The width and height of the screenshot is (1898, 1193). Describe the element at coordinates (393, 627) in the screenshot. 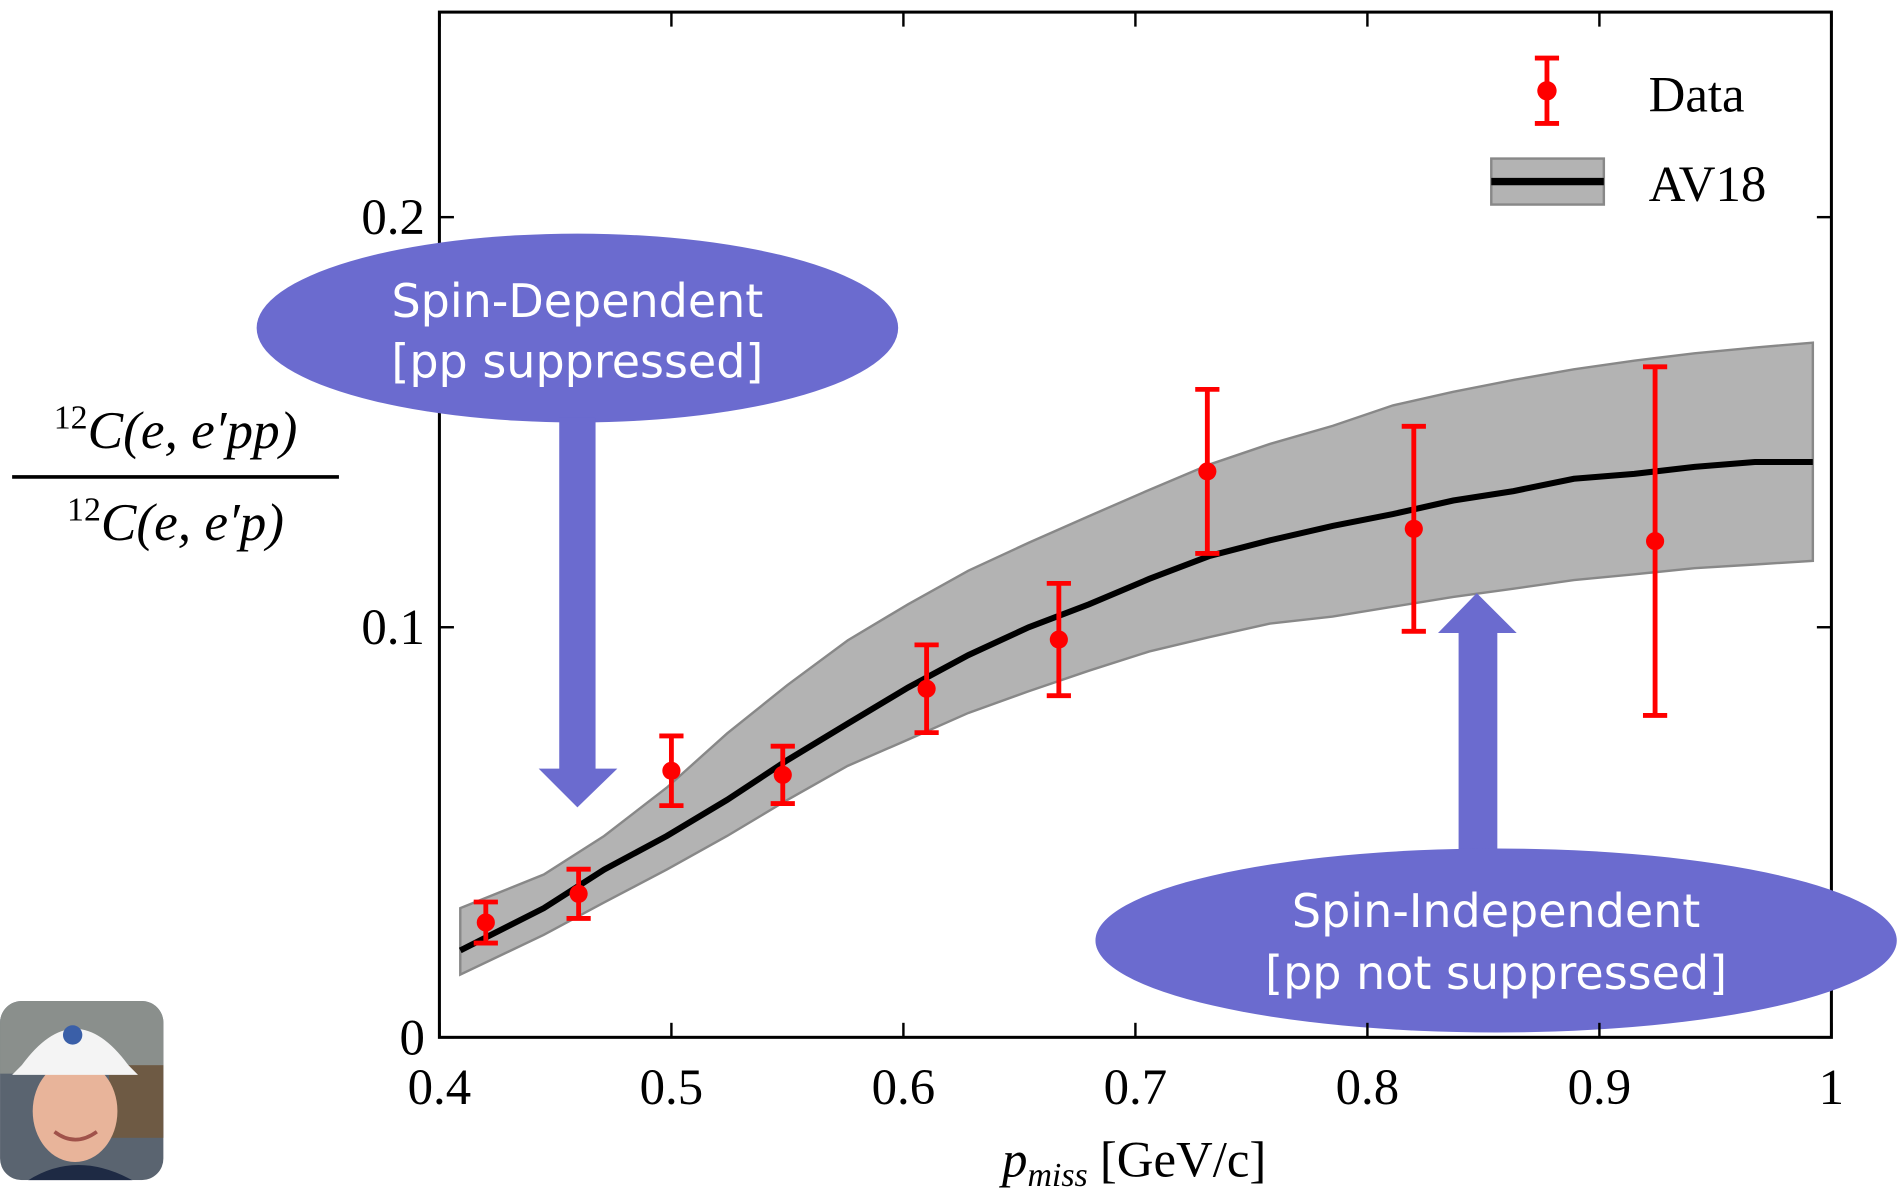

I see `y-tick-label: 0.1` at that location.